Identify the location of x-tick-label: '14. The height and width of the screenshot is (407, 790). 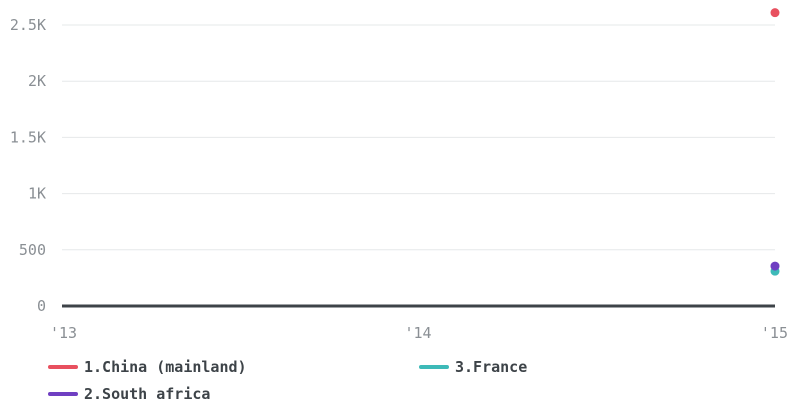
(417, 333).